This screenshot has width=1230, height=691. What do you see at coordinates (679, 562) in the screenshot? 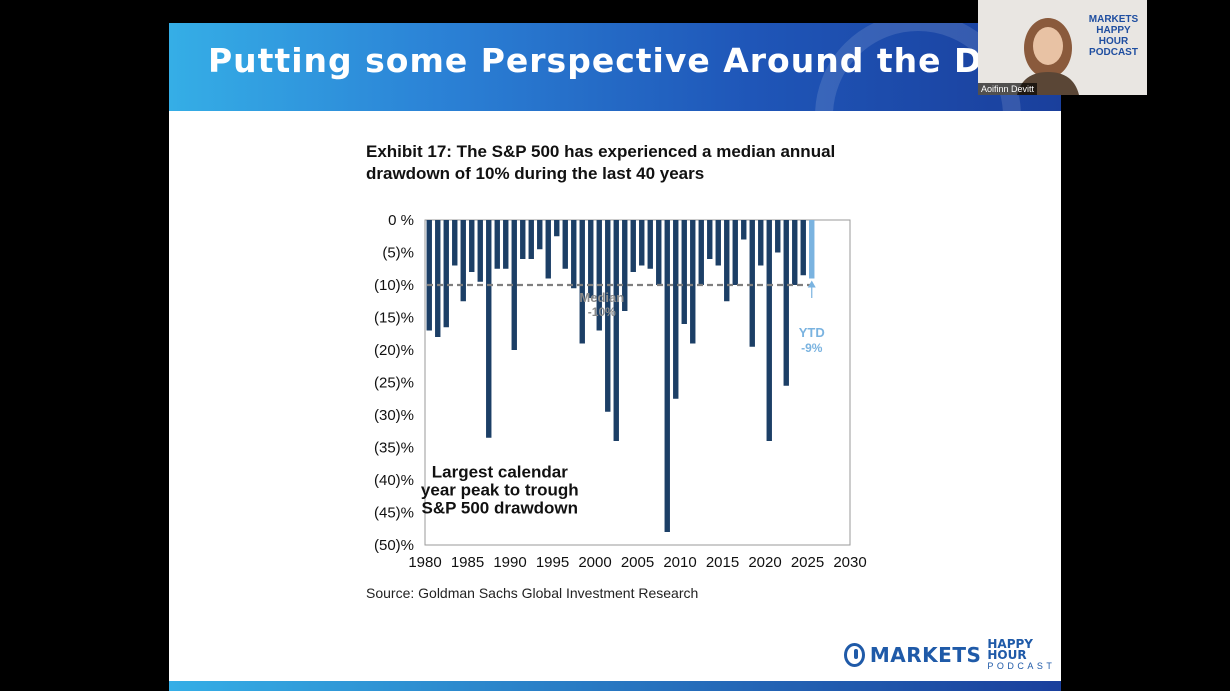
I see `x-tick-label: 2010` at bounding box center [679, 562].